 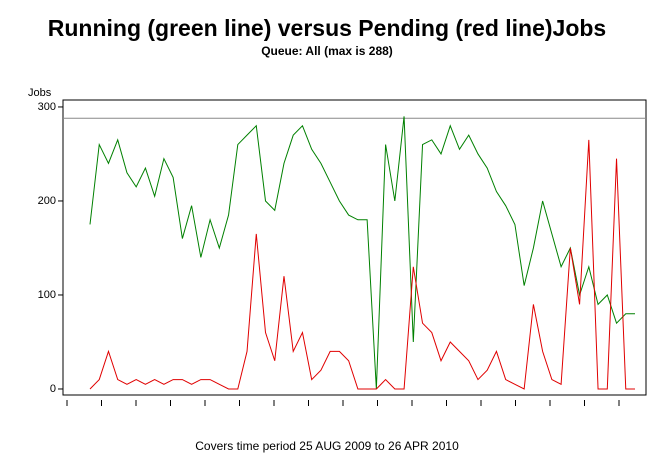 I want to click on y-tick-label: 100, so click(x=47, y=295).